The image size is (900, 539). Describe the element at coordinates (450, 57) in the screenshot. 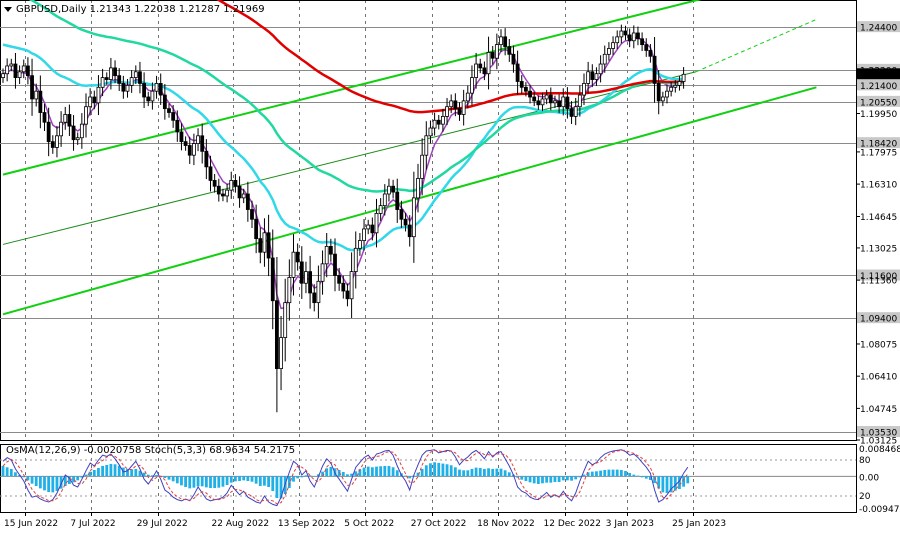

I see `moving-average-line` at that location.